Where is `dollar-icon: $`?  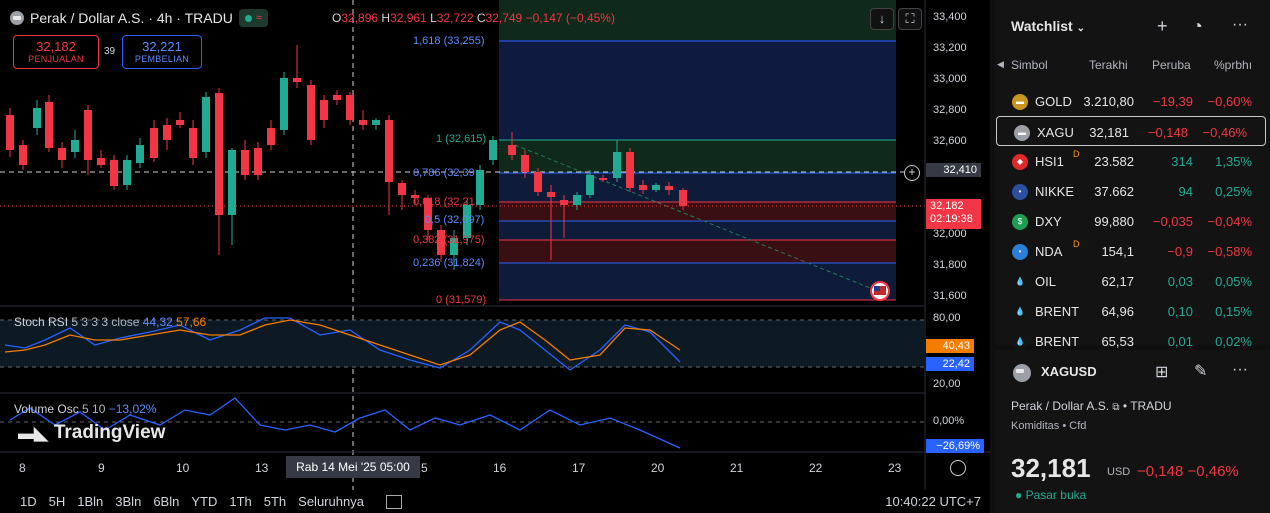 dollar-icon: $ is located at coordinates (1020, 222).